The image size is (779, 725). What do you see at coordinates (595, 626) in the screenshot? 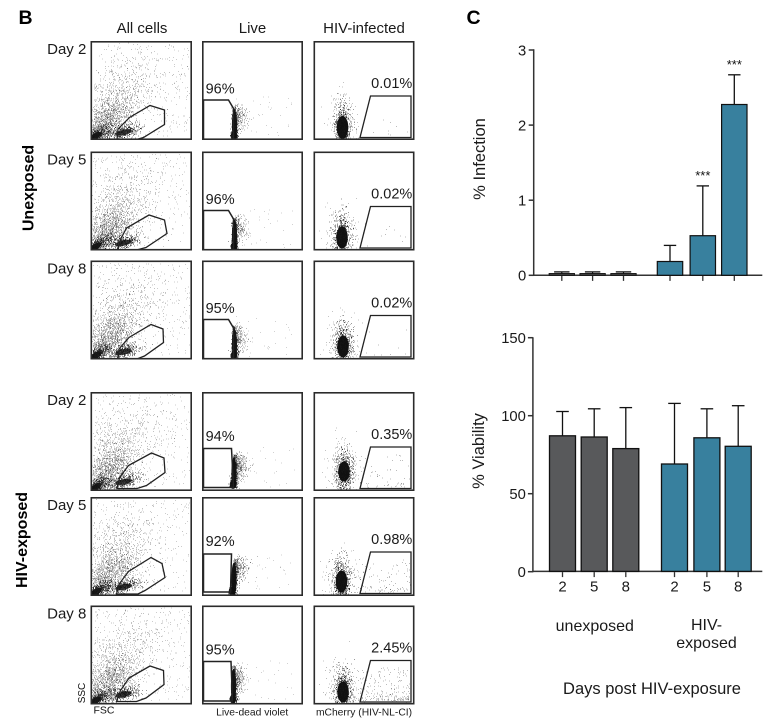
I see `svg-text: unexposed` at bounding box center [595, 626].